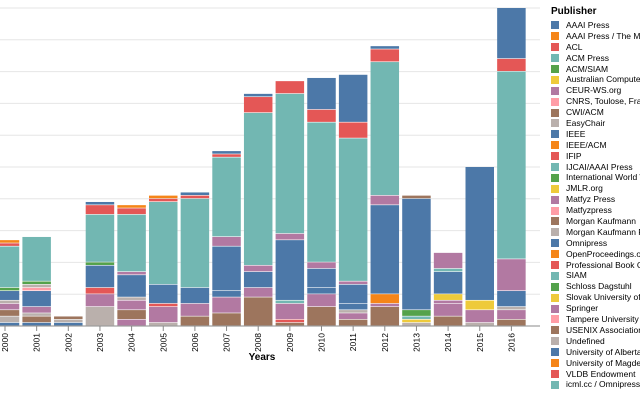  I want to click on legend-label: USENIX Association, so click(603, 329).